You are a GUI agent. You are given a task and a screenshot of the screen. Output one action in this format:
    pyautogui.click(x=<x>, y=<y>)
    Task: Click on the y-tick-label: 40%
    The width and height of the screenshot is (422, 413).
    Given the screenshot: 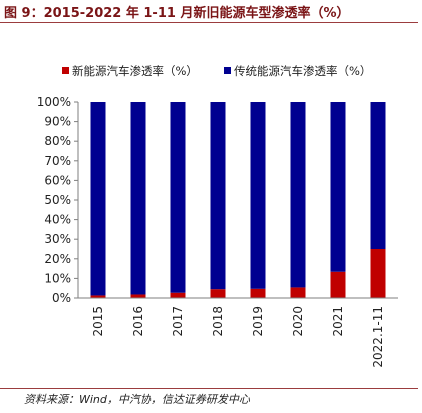 What is the action you would take?
    pyautogui.click(x=57, y=220)
    